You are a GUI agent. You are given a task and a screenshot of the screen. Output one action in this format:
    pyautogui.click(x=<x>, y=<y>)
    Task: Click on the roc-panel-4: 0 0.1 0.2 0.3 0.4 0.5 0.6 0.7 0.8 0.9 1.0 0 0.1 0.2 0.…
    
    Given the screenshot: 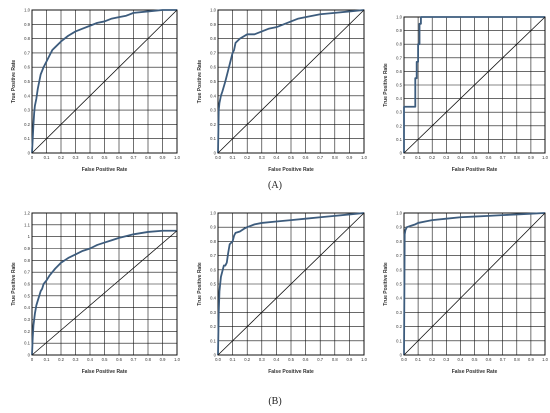 What is the action you would take?
    pyautogui.click(x=96, y=293)
    